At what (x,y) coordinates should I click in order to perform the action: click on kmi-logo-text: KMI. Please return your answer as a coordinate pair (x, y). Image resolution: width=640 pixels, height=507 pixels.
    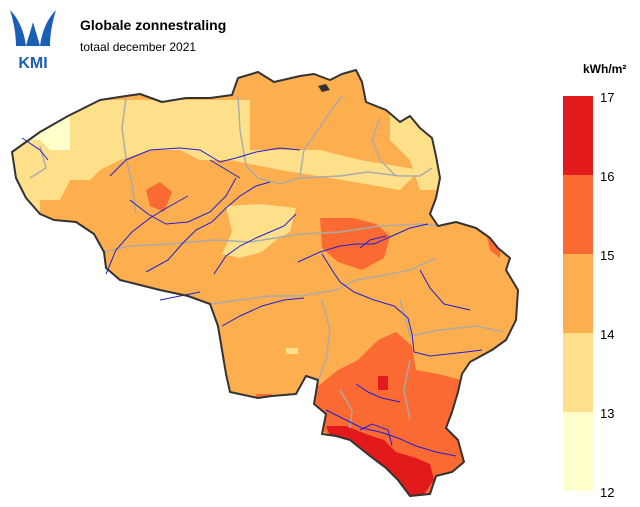
    Looking at the image, I should click on (32, 63).